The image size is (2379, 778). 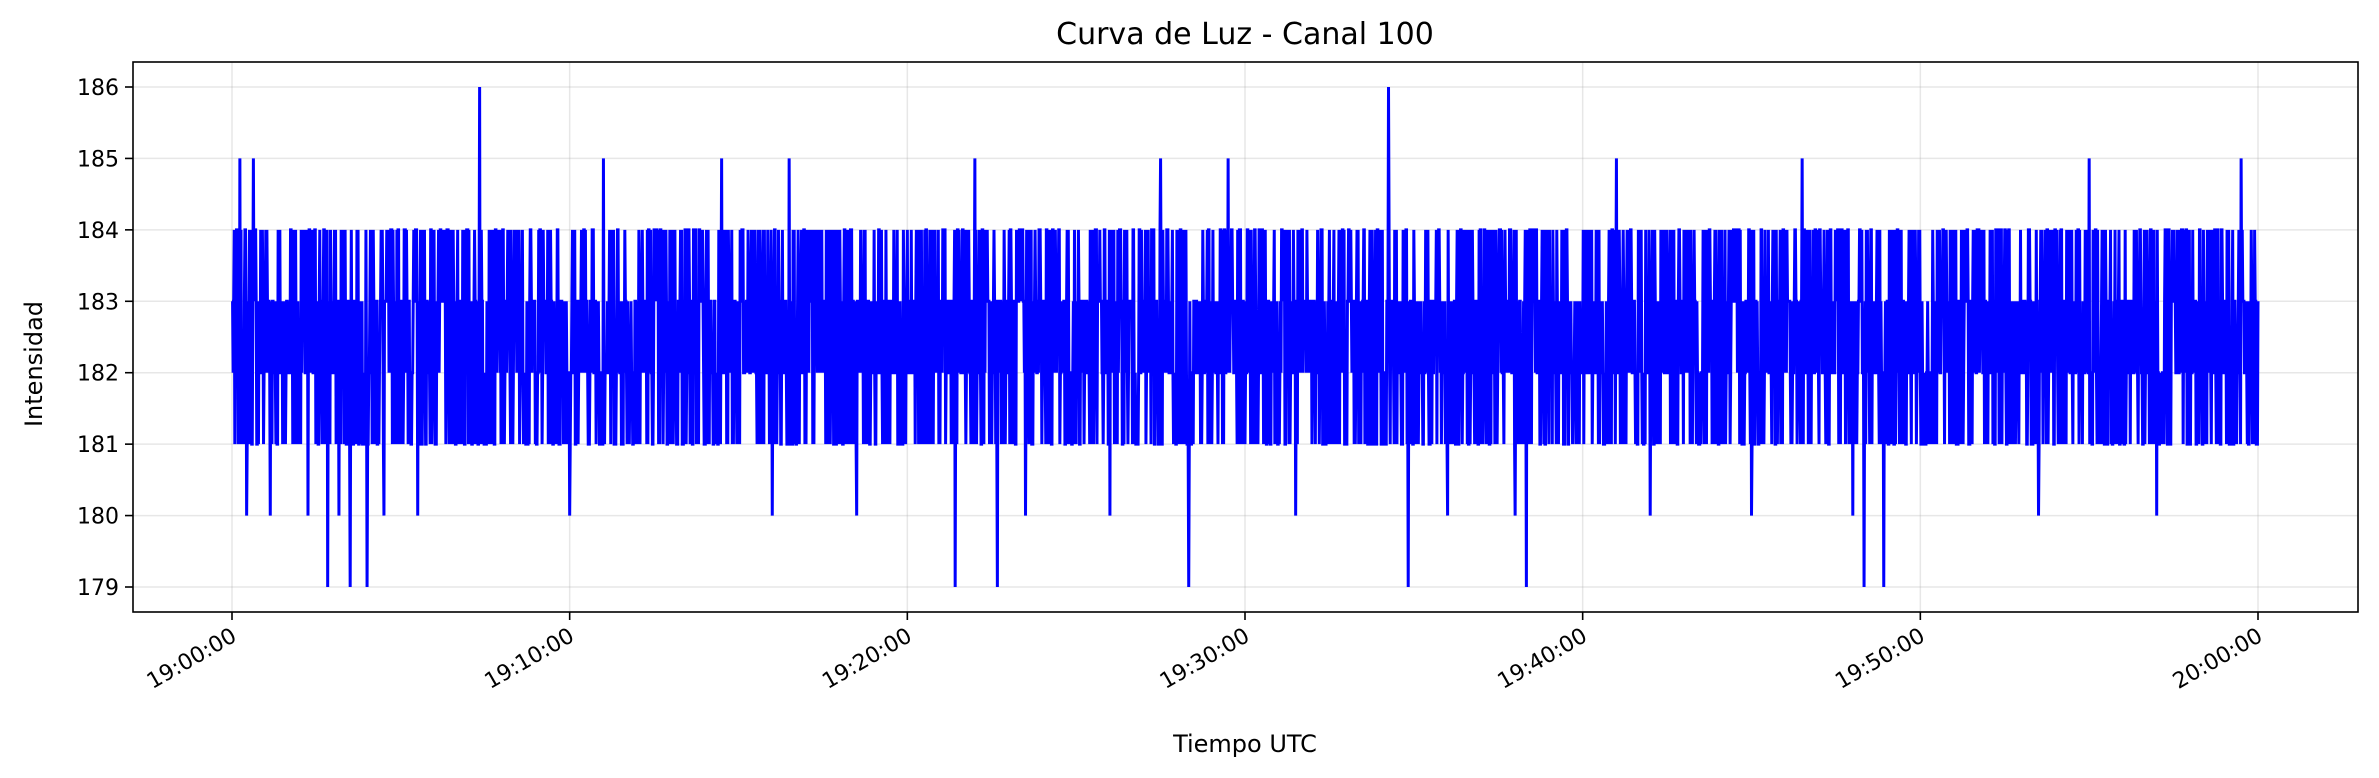 I want to click on y-tick-label: 183, so click(x=98, y=302).